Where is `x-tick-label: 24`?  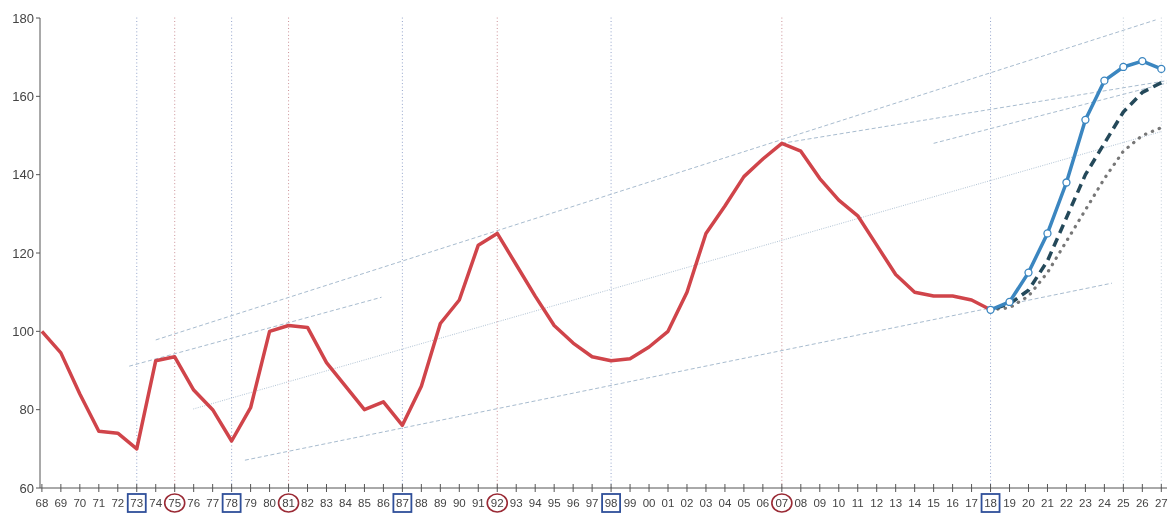 x-tick-label: 24 is located at coordinates (1104, 503).